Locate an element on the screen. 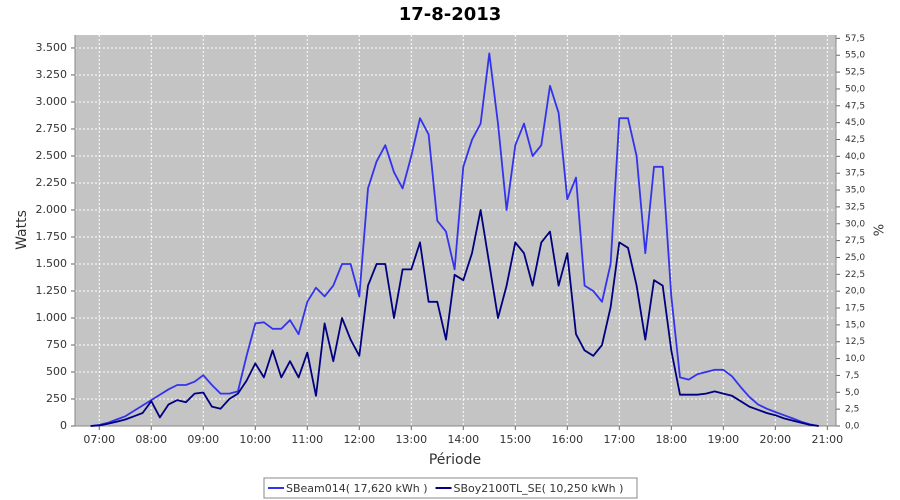  x-tick-label: 10:00 is located at coordinates (255, 439).